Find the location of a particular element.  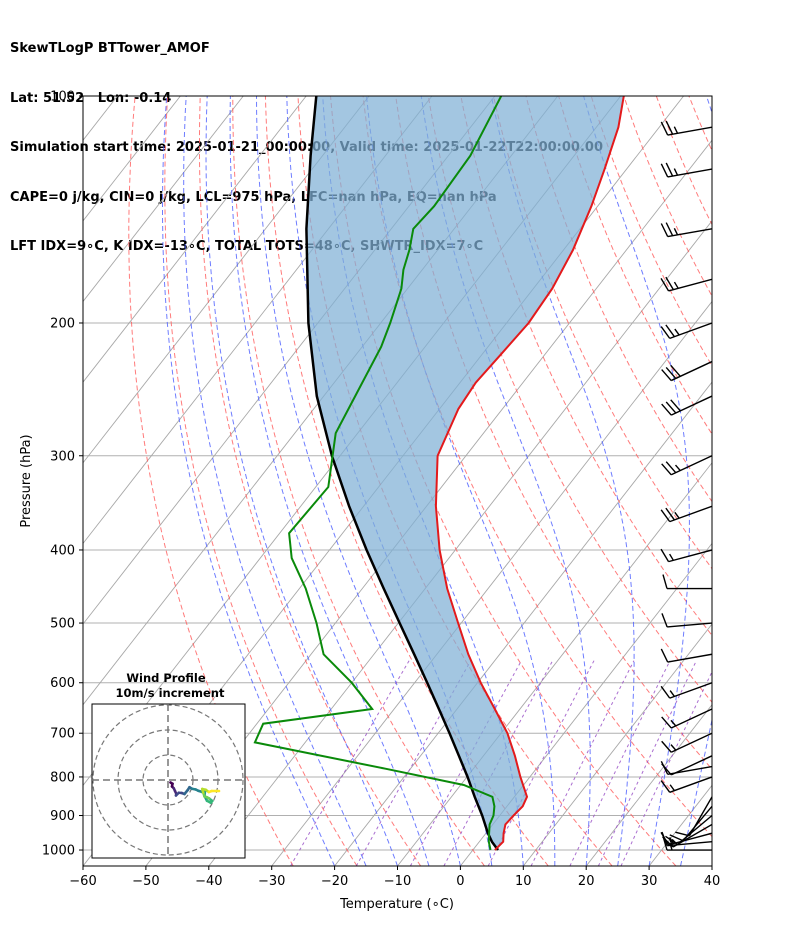

y-tick-label: 800 is located at coordinates (62, 777).